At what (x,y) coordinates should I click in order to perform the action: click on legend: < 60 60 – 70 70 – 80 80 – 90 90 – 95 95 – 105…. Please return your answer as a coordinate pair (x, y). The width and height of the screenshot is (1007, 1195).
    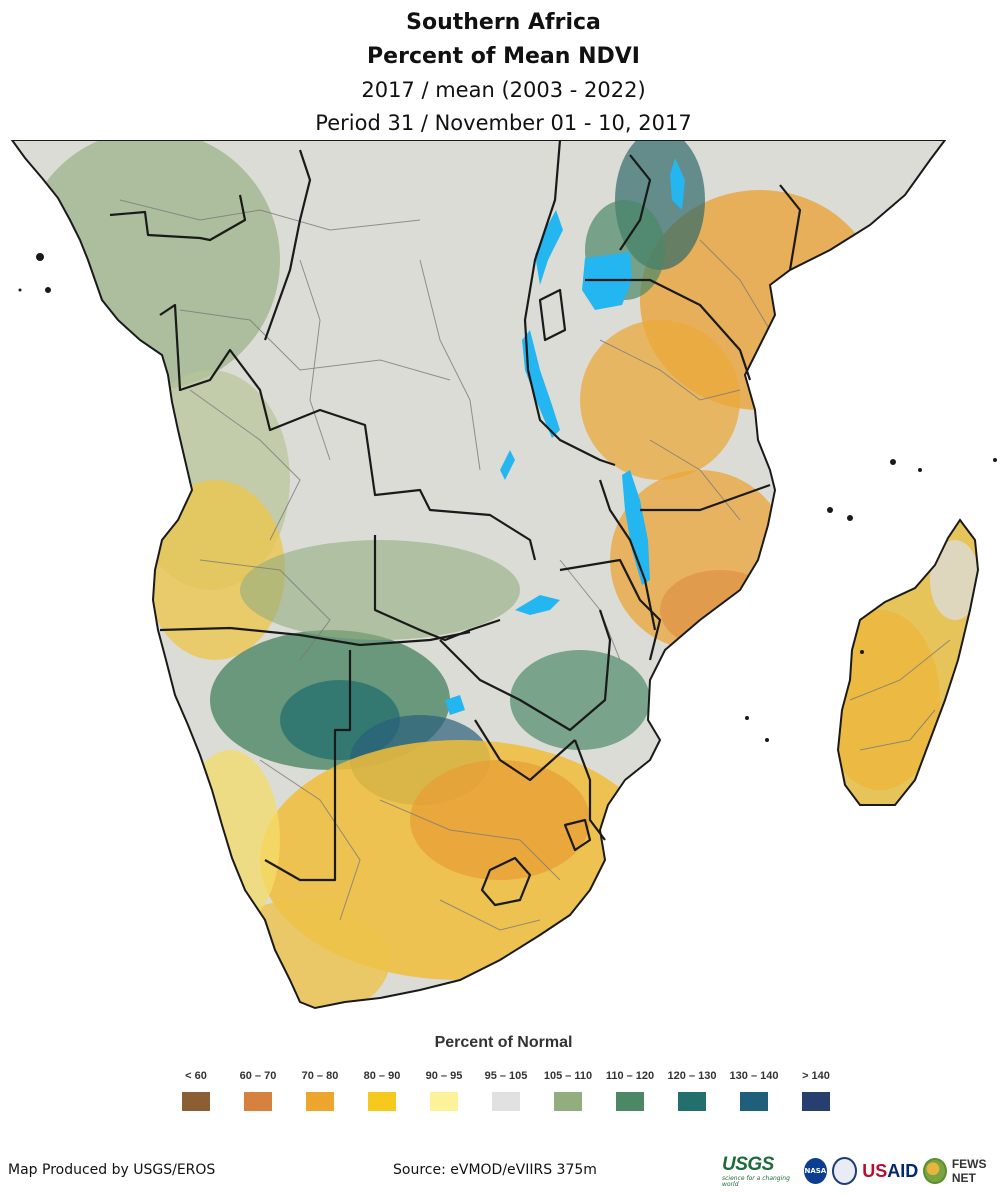
    Looking at the image, I should click on (505, 1093).